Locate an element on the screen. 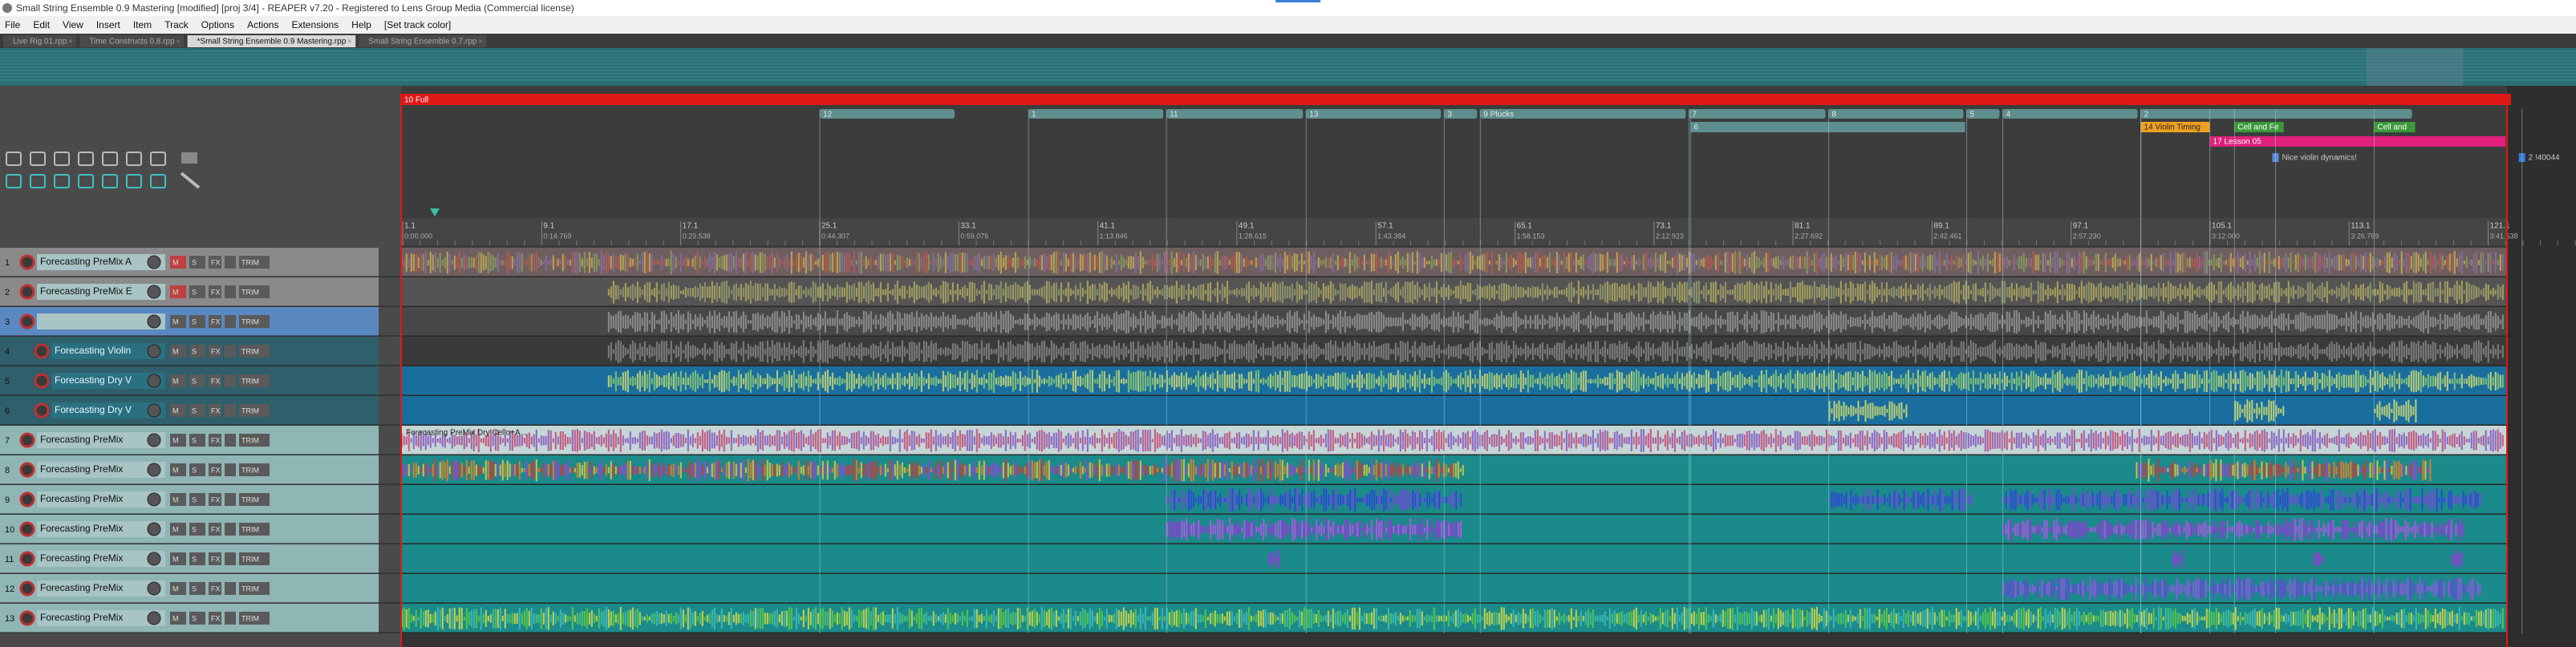  menu-item: Edit is located at coordinates (41, 24).